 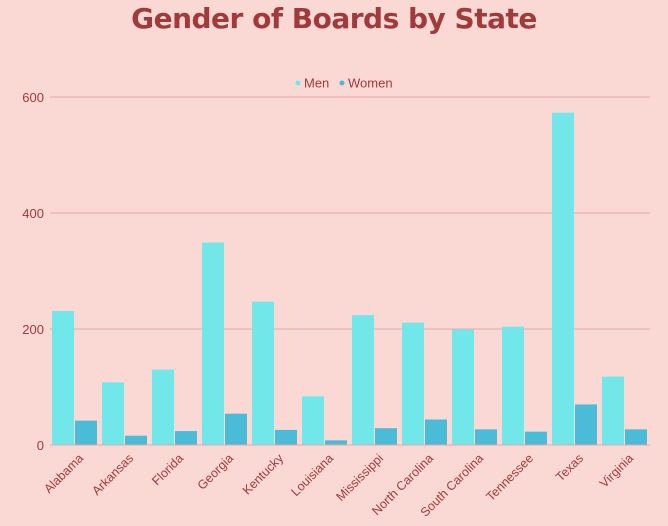 What do you see at coordinates (569, 467) in the screenshot?
I see `x-tick-label: Texas` at bounding box center [569, 467].